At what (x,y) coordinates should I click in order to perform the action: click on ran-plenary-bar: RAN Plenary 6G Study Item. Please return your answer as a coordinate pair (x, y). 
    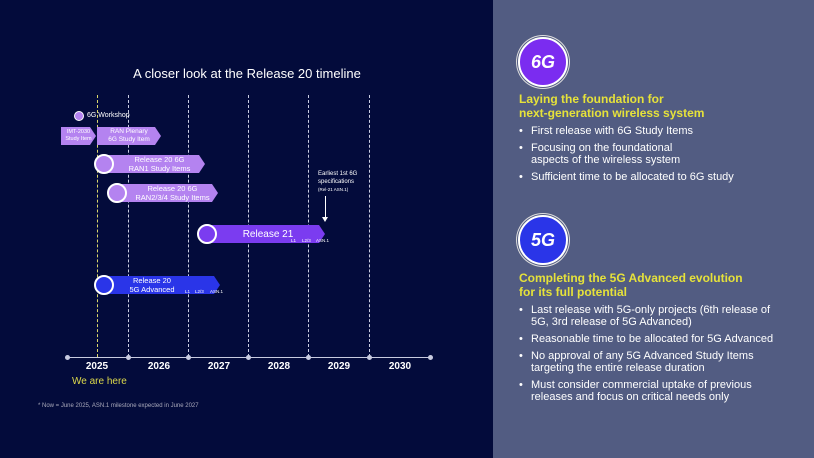
    Looking at the image, I should click on (129, 136).